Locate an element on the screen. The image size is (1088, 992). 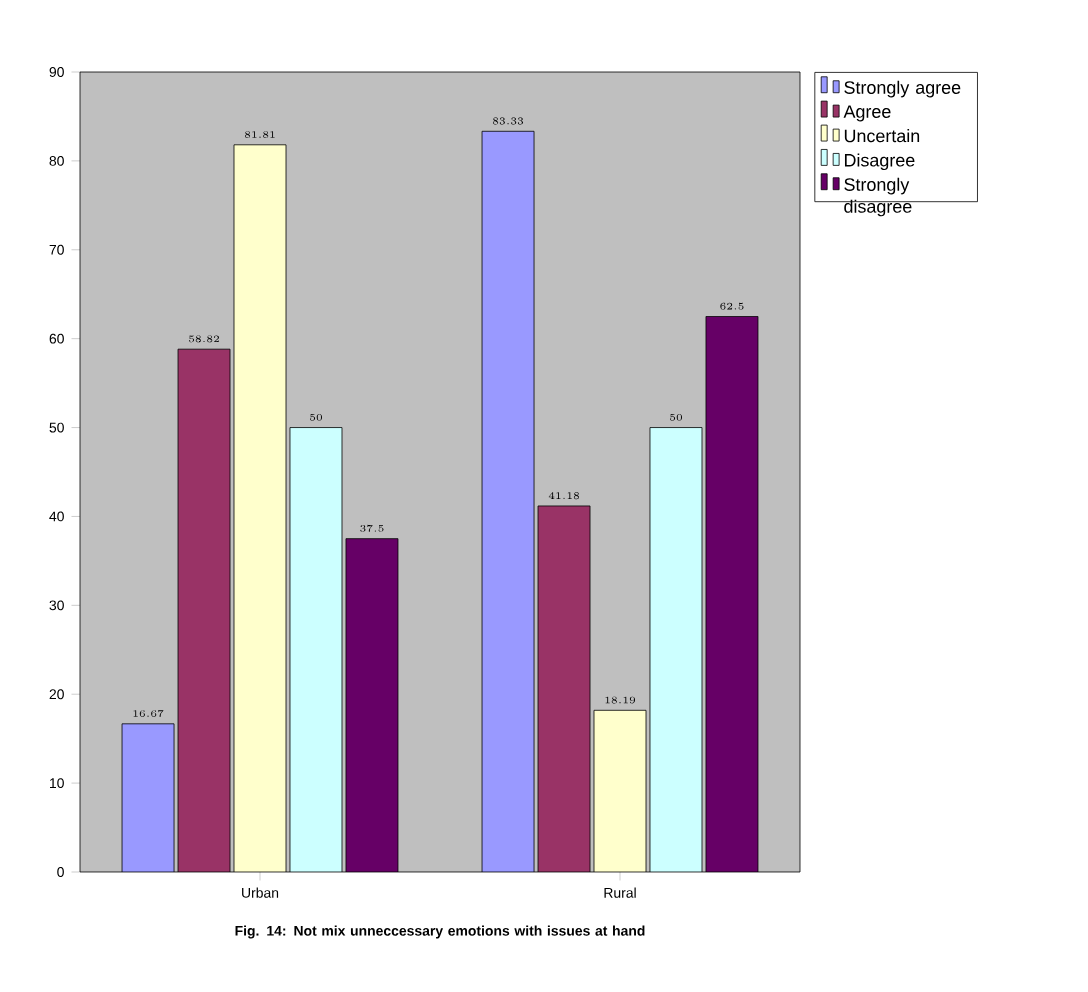
legend-label: Disagree is located at coordinates (879, 162).